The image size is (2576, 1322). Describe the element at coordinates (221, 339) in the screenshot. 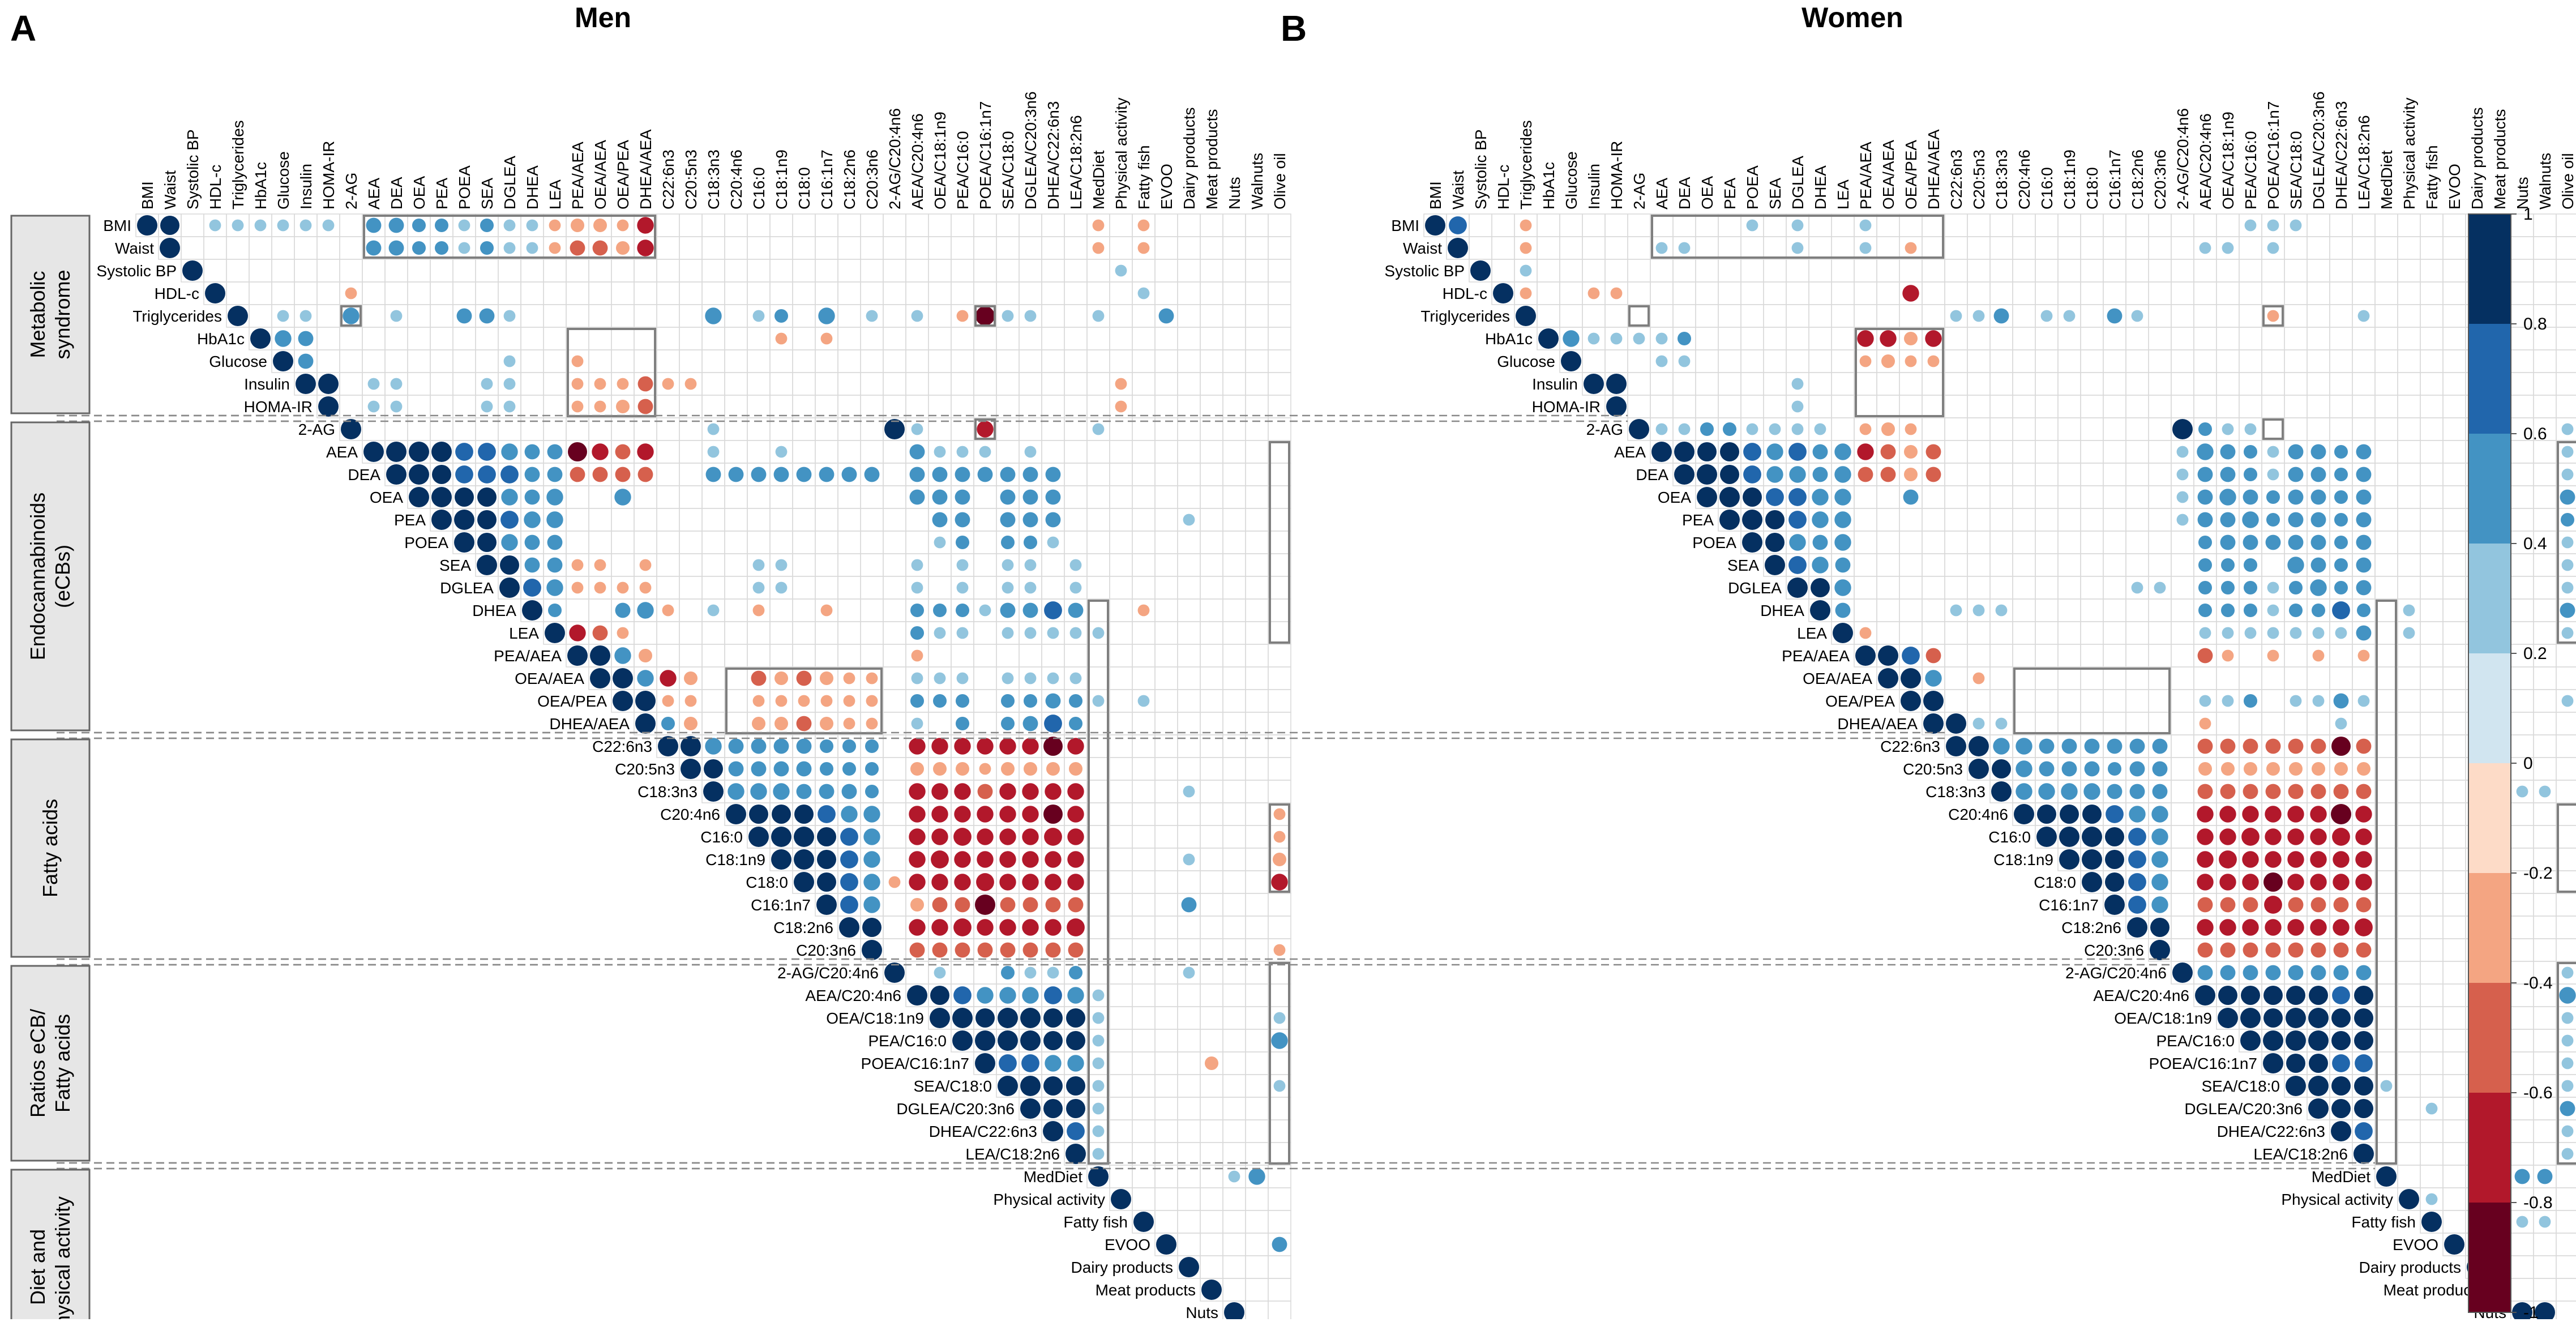

I see `row-label: HbA1c` at that location.